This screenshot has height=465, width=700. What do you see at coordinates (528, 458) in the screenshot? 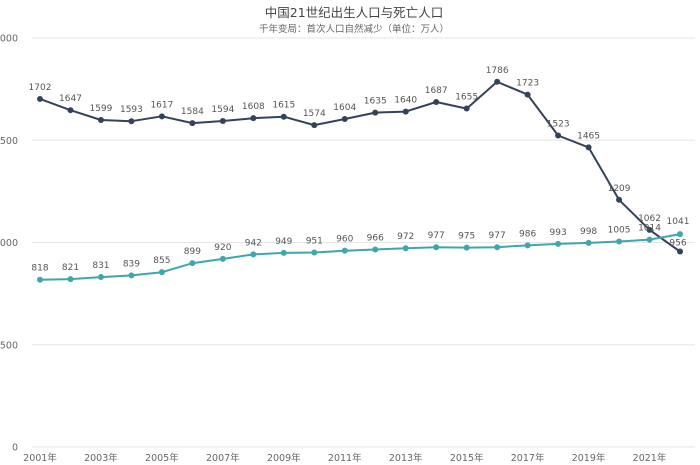
I see `x-tick-label: 2017年` at bounding box center [528, 458].